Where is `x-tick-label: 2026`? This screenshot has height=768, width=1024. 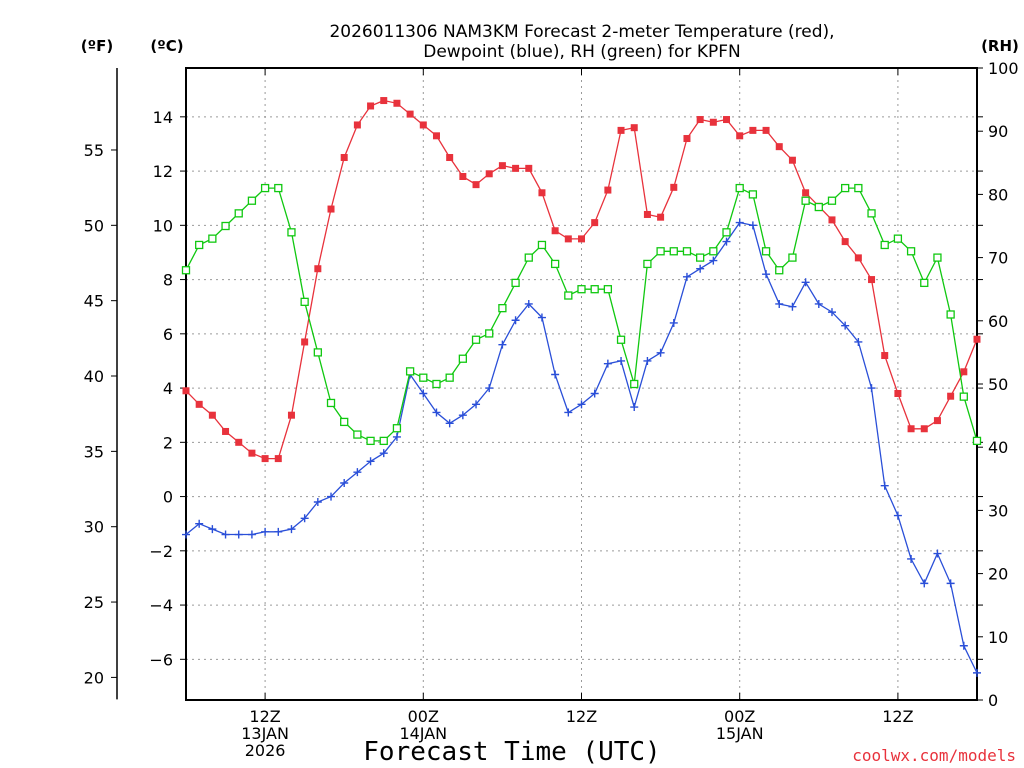
x-tick-label: 2026 is located at coordinates (265, 750).